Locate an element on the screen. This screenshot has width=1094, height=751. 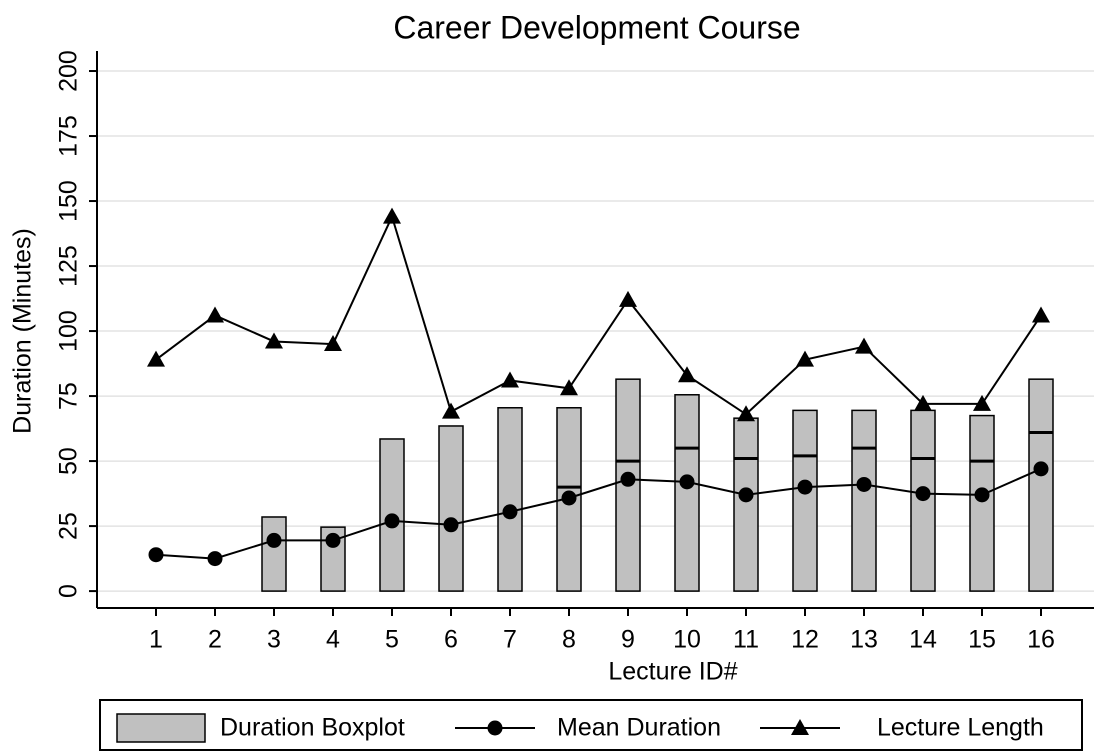
y-tick-label: 0 is located at coordinates (69, 591).